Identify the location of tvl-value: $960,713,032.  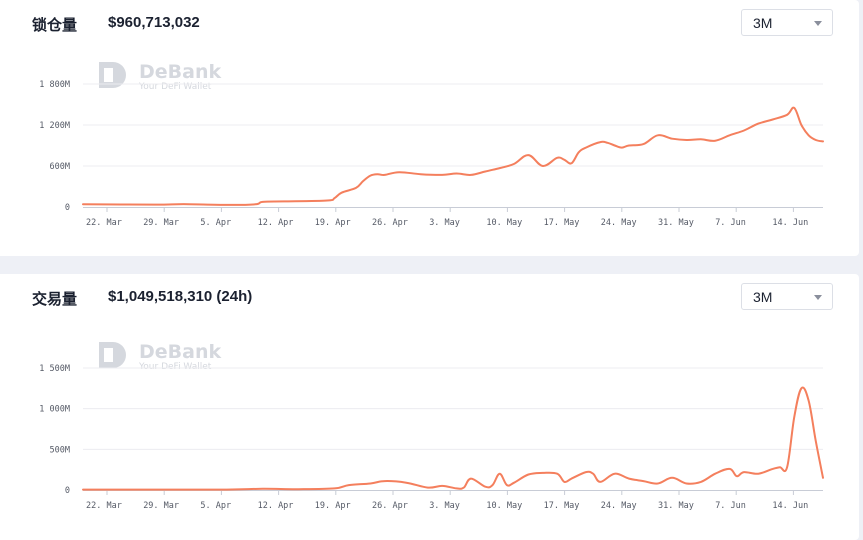
(154, 22).